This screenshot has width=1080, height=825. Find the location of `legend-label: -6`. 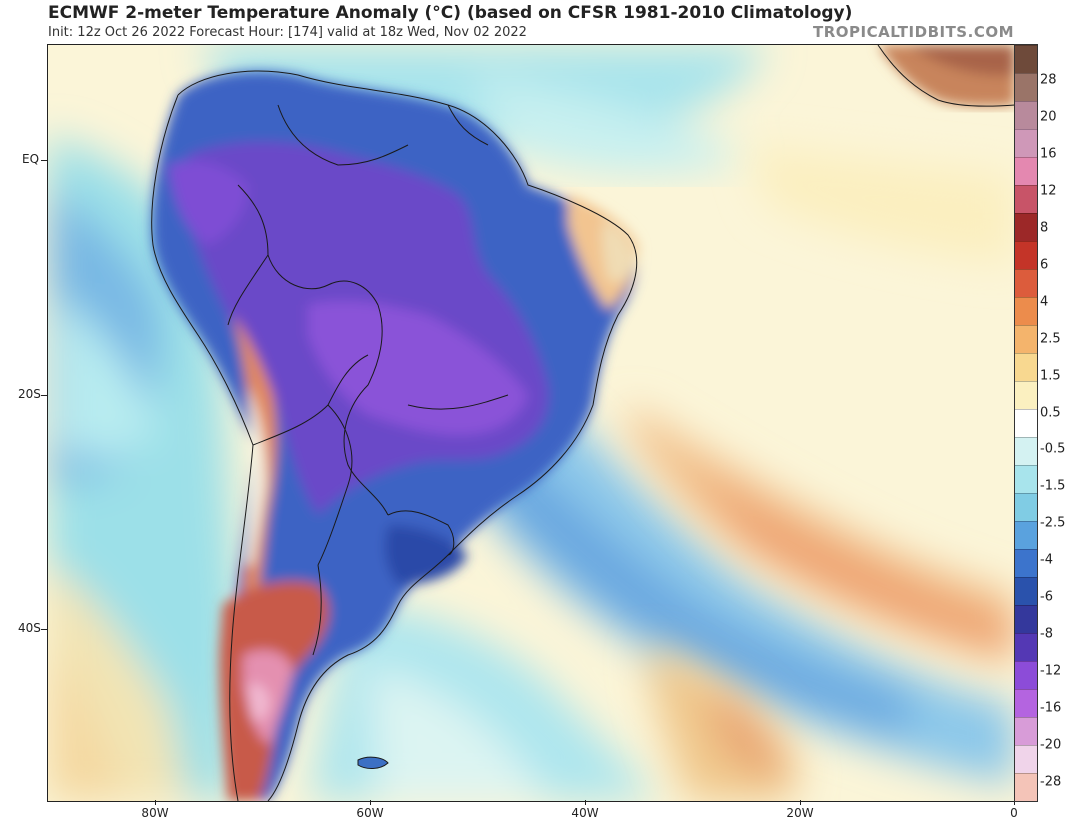

legend-label: -6 is located at coordinates (1046, 597).